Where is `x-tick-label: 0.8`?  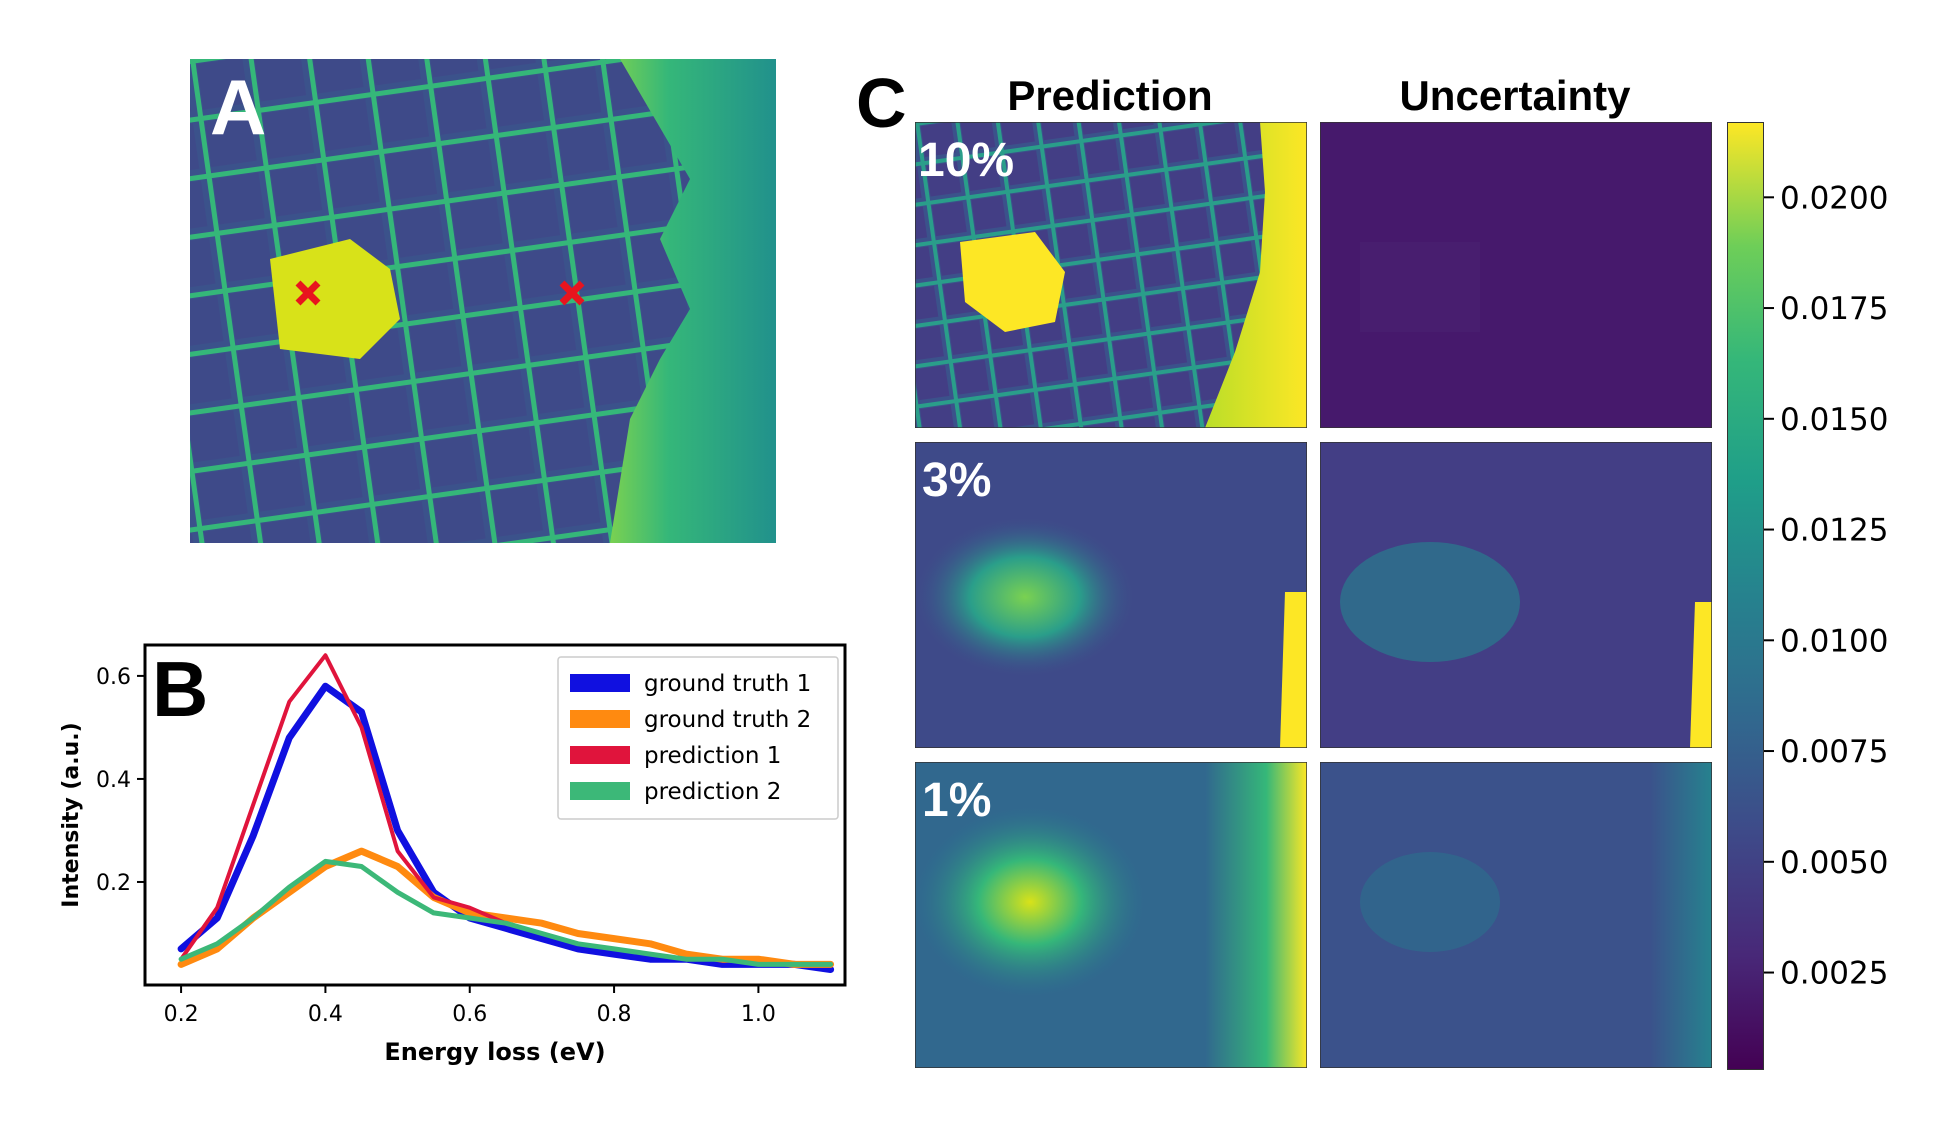 x-tick-label: 0.8 is located at coordinates (614, 1014).